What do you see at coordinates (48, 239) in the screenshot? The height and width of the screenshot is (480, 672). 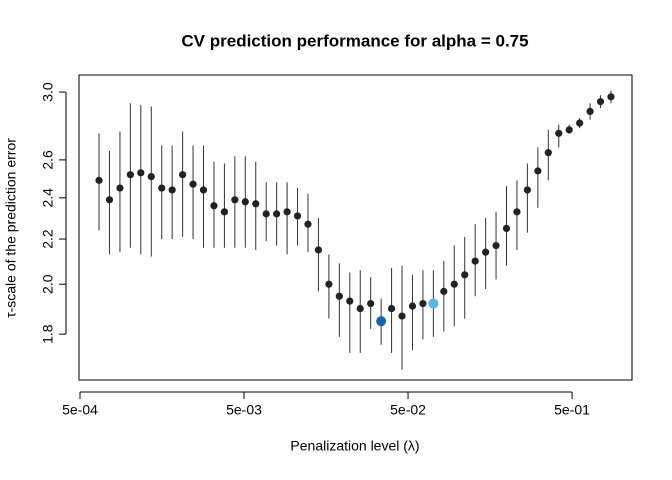 I see `y-tick-label: 2.2` at bounding box center [48, 239].